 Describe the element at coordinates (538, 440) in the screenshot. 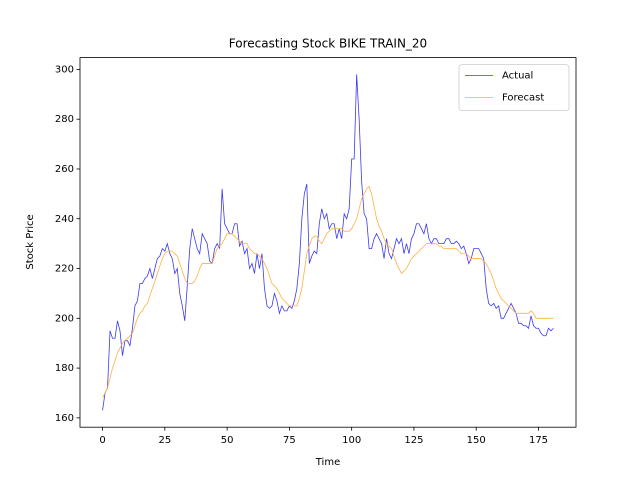

I see `x-tick-label: 175` at that location.